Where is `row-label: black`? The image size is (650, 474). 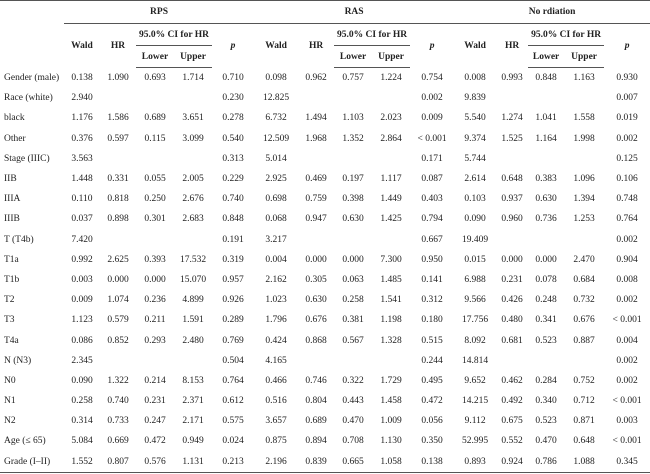
row-label: black is located at coordinates (14, 118).